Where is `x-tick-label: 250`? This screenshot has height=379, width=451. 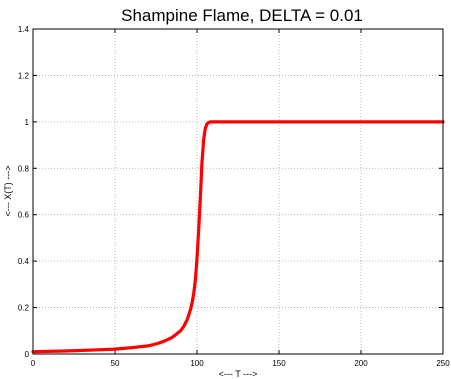
x-tick-label: 250 is located at coordinates (443, 363).